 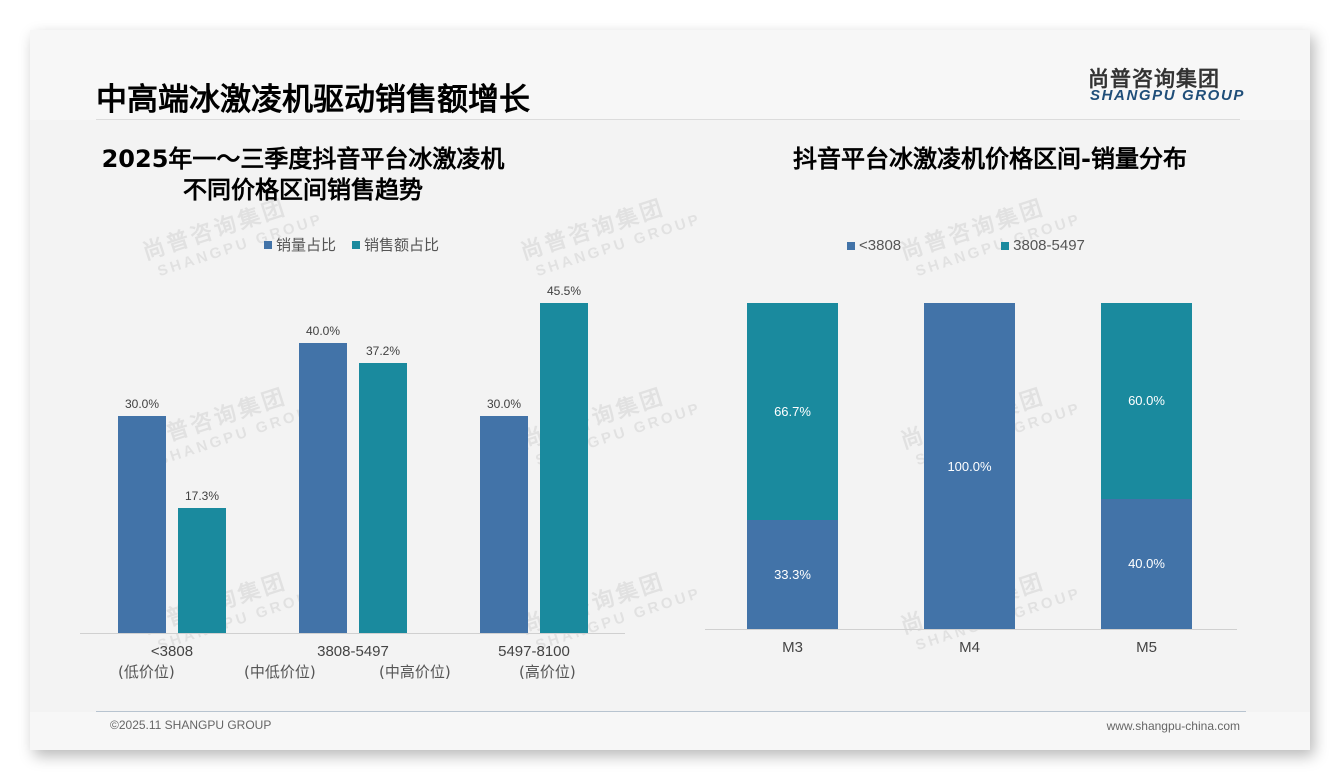 What do you see at coordinates (395, 244) in the screenshot?
I see `legend-item-sales: 销售额占比` at bounding box center [395, 244].